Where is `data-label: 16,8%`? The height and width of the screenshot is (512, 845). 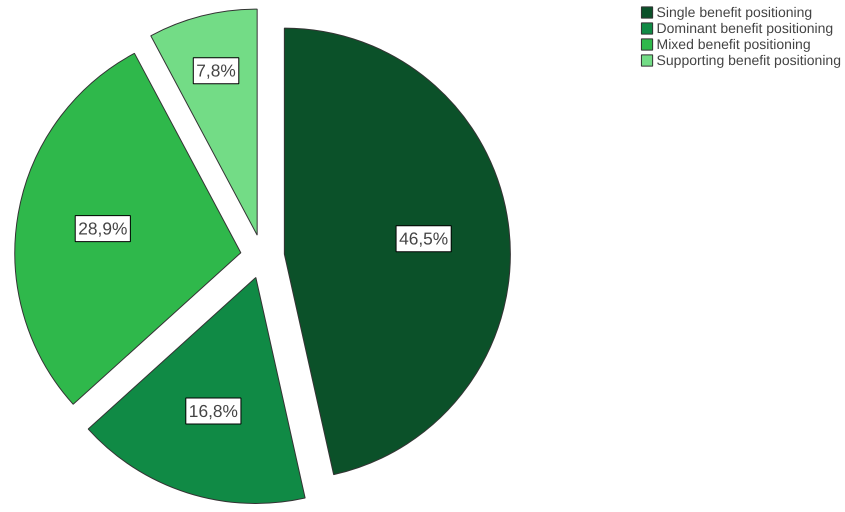
data-label: 16,8% is located at coordinates (213, 410).